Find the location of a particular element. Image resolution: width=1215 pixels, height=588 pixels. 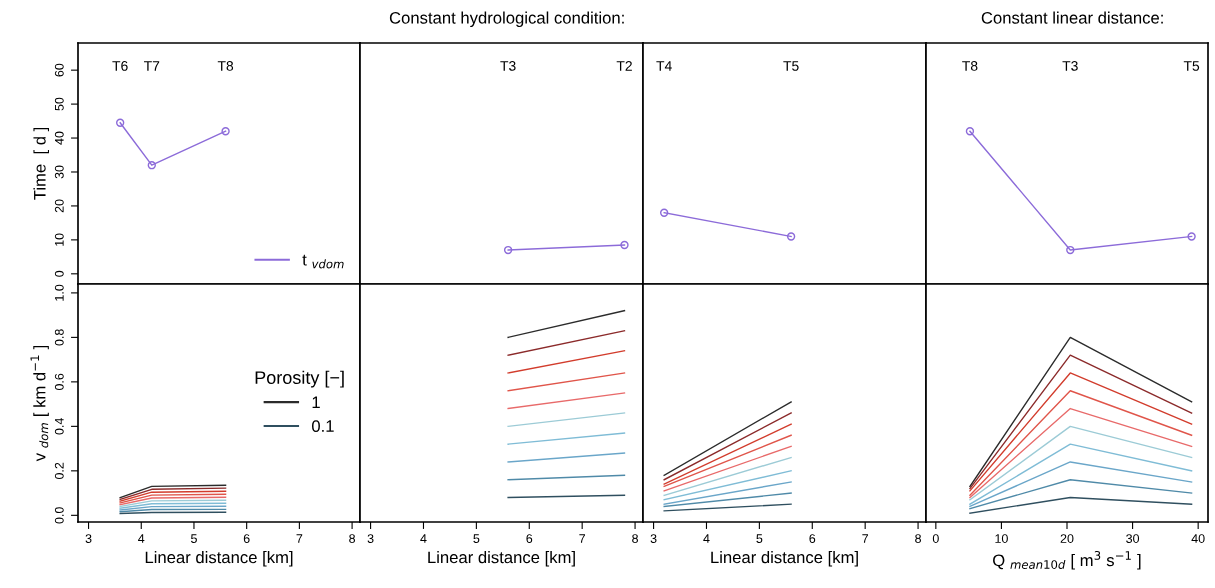

annotation: T4 is located at coordinates (664, 66).